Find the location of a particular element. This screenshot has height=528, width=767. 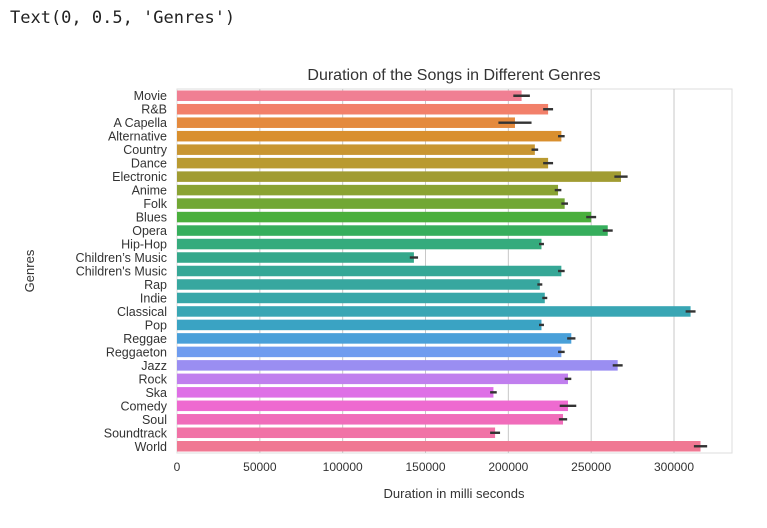

y-tick-label-24: Soul is located at coordinates (154, 420).